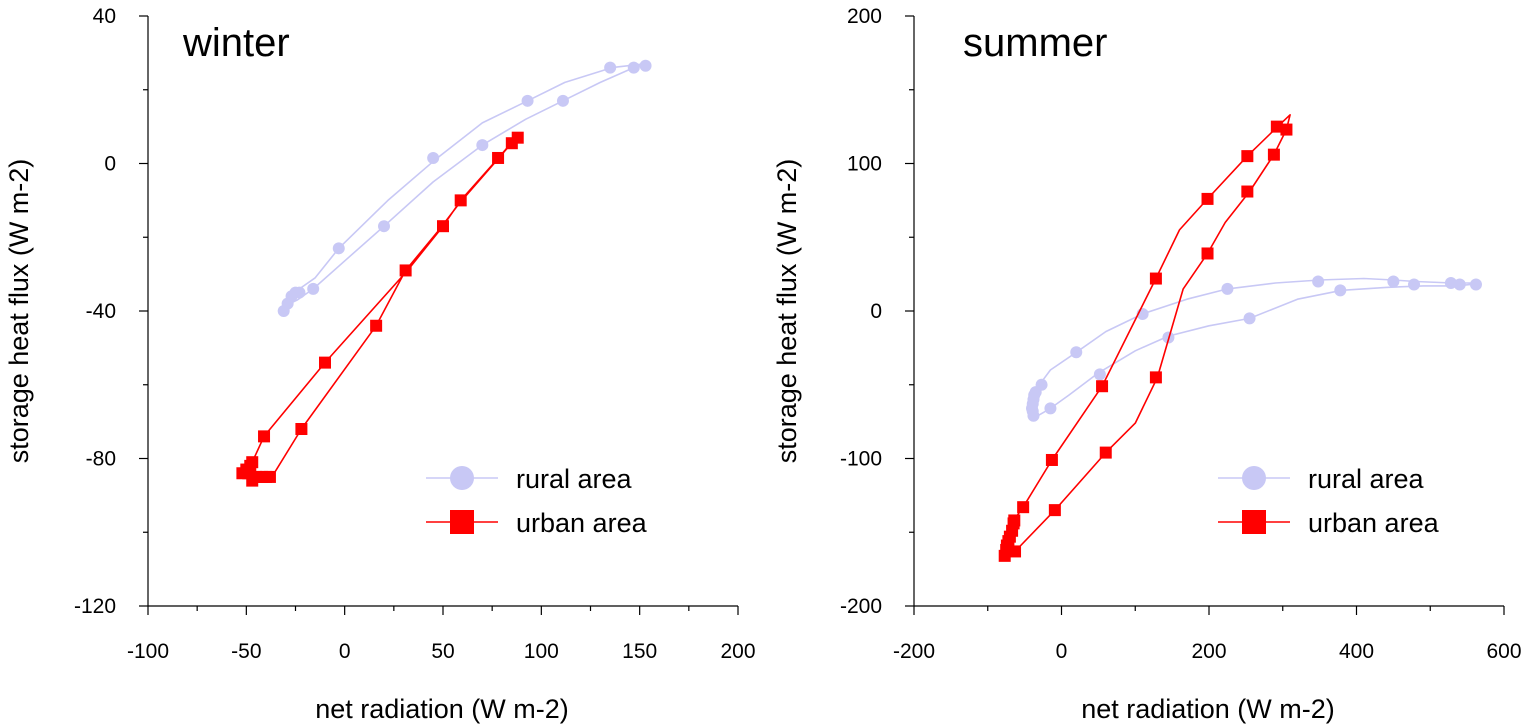  What do you see at coordinates (1503, 651) in the screenshot?
I see `x-tick-label: 600` at bounding box center [1503, 651].